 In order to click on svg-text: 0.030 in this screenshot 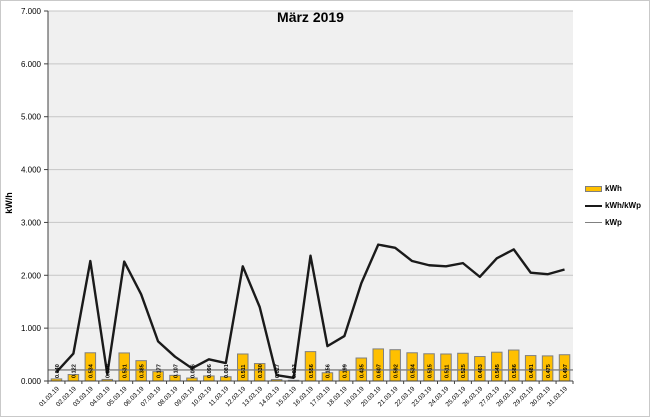, I will do `click(109, 371)`.